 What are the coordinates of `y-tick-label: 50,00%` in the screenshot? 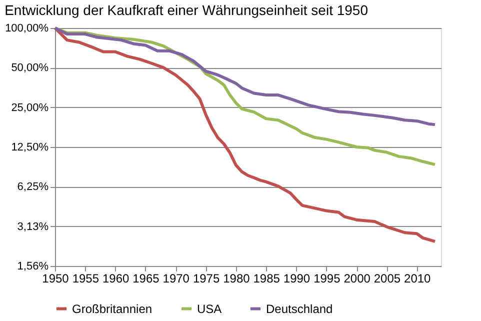 It's located at (30, 68).